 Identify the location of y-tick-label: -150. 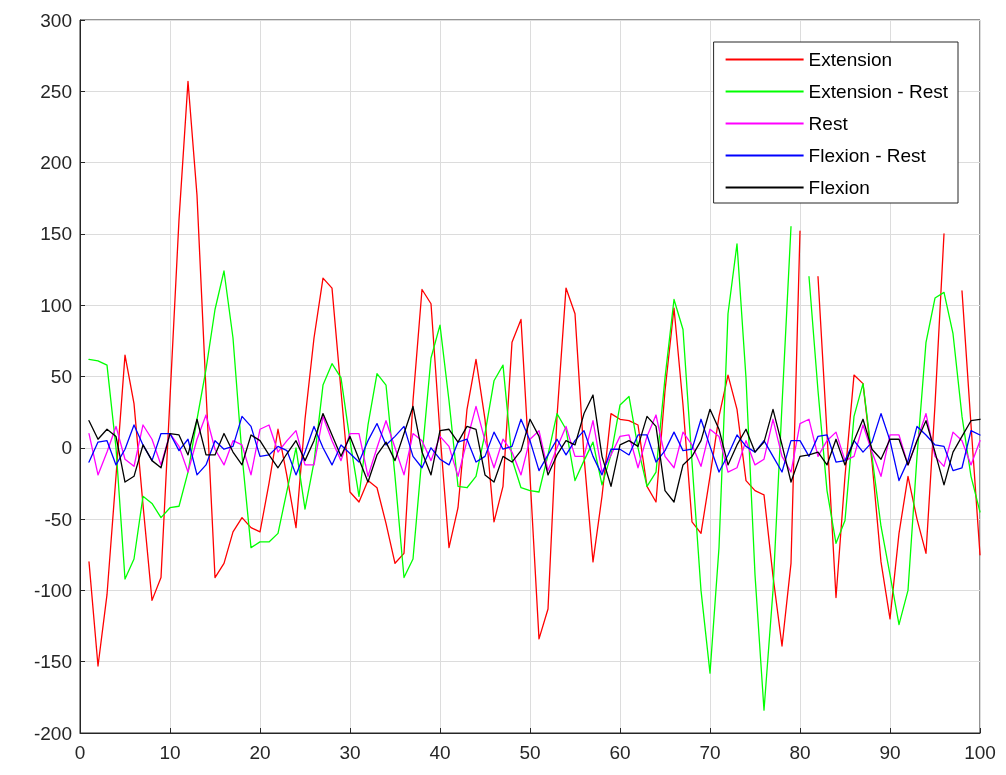
(52, 662).